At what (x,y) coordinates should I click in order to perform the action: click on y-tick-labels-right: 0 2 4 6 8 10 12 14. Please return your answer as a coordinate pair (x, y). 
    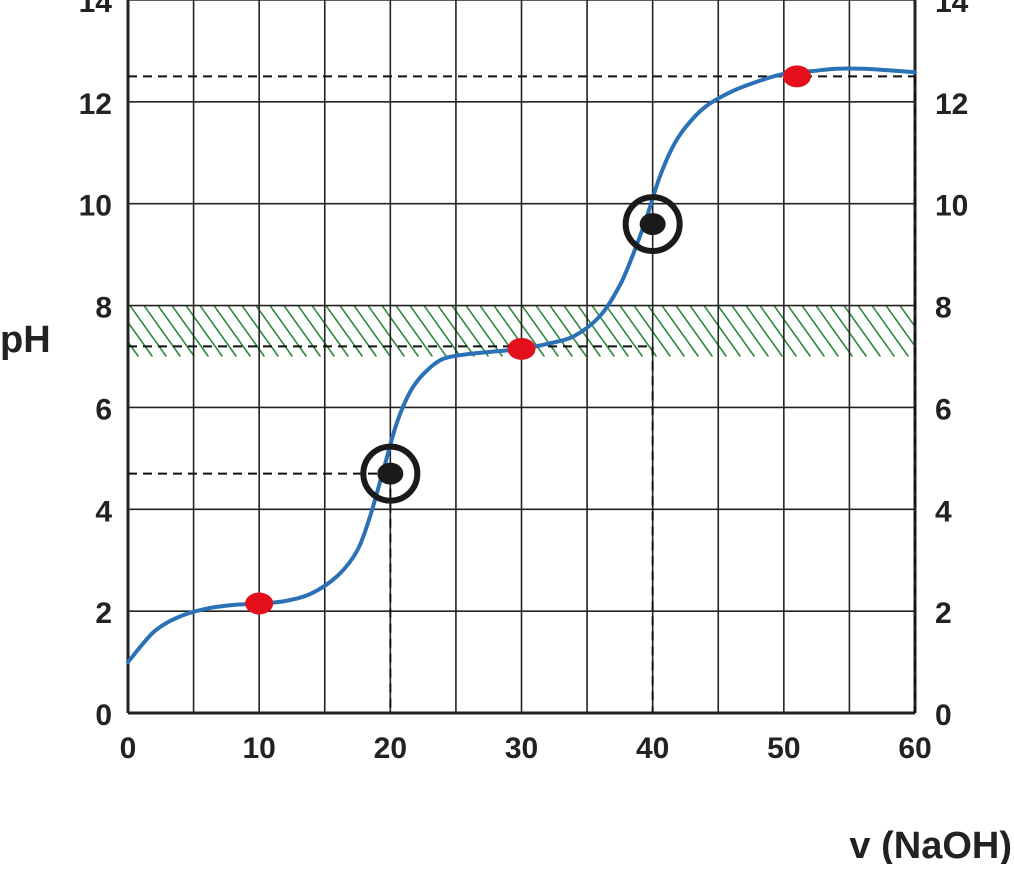
    Looking at the image, I should click on (952, 366).